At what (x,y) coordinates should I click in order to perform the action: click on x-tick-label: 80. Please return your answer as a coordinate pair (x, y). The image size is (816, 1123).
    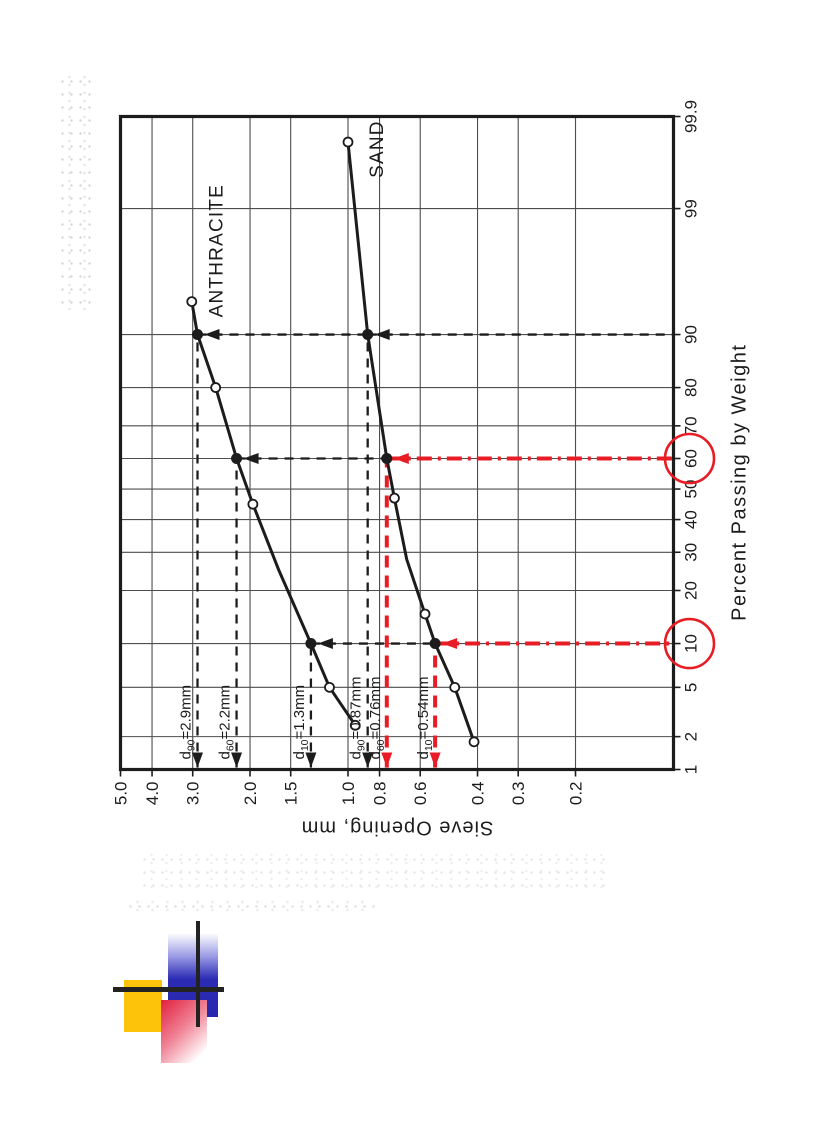
    Looking at the image, I should click on (691, 387).